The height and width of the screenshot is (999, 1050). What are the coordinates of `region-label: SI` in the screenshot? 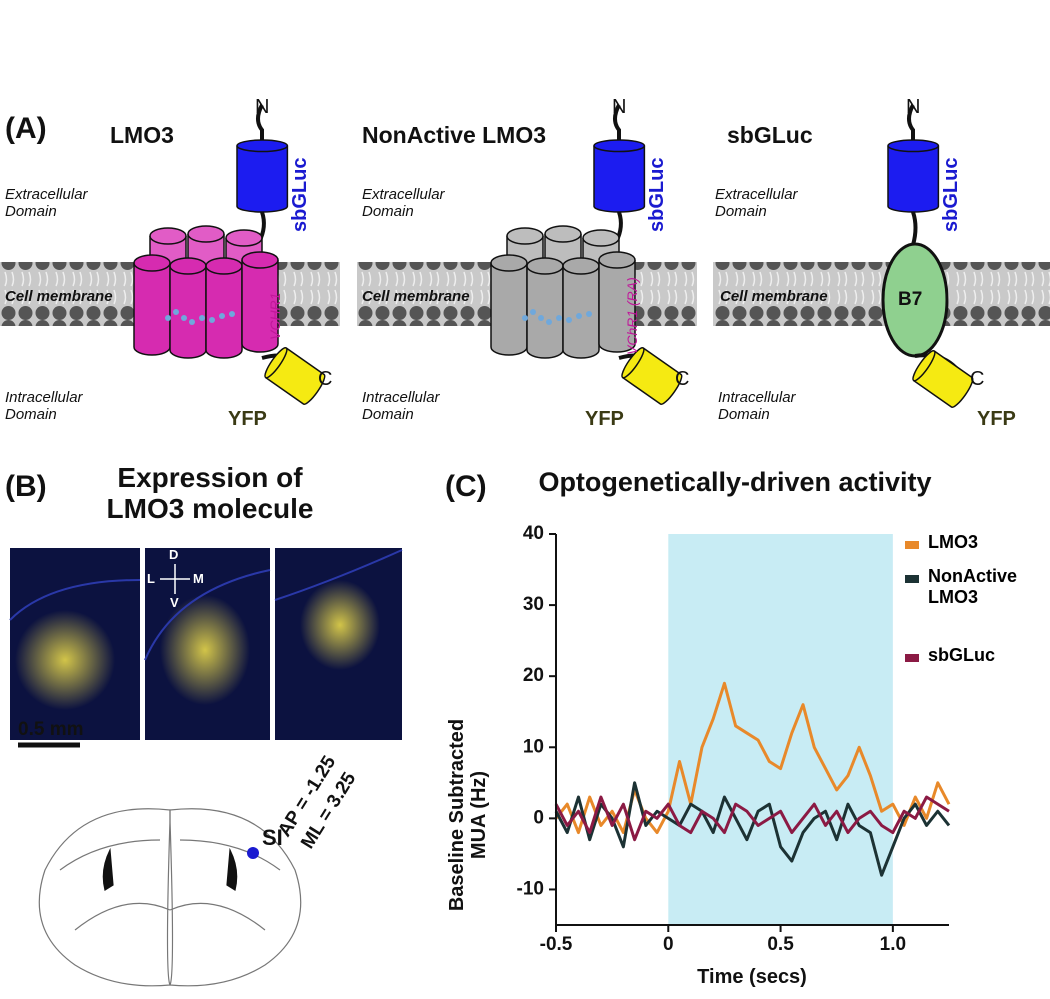 It's located at (272, 837).